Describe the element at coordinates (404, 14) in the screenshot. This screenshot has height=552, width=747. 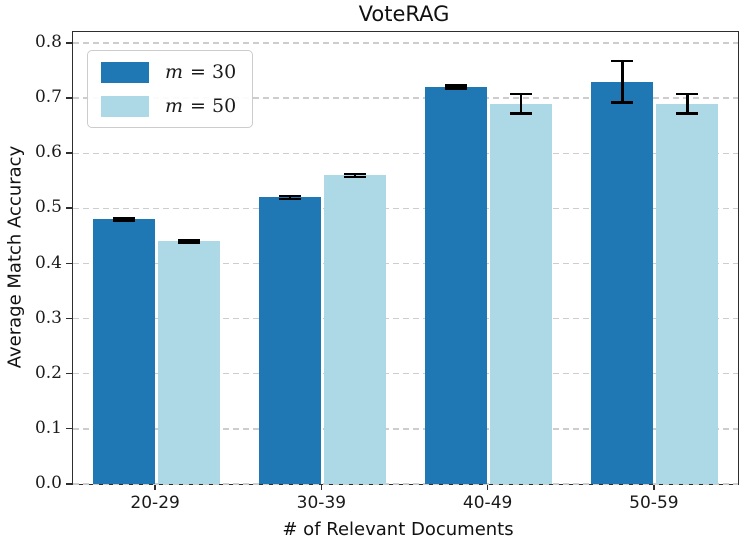
I see `chart-title: VoteRAG` at that location.